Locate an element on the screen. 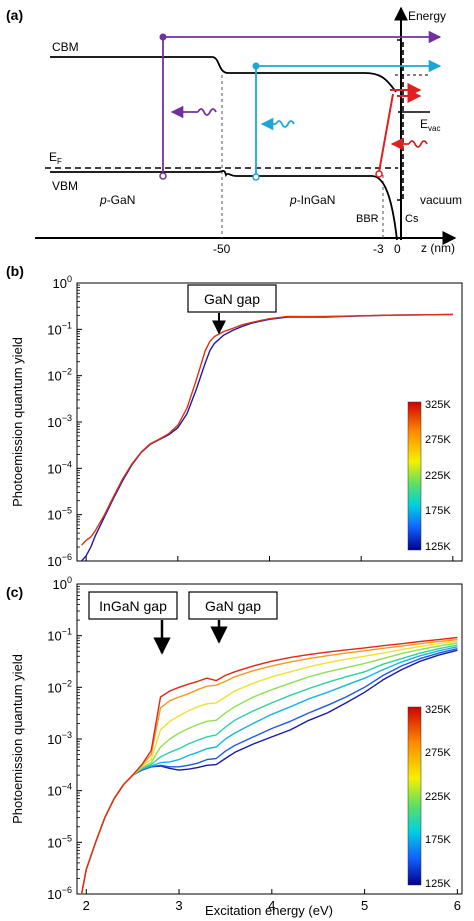 The height and width of the screenshot is (921, 474). panel-label-a: (a) is located at coordinates (14, 15).